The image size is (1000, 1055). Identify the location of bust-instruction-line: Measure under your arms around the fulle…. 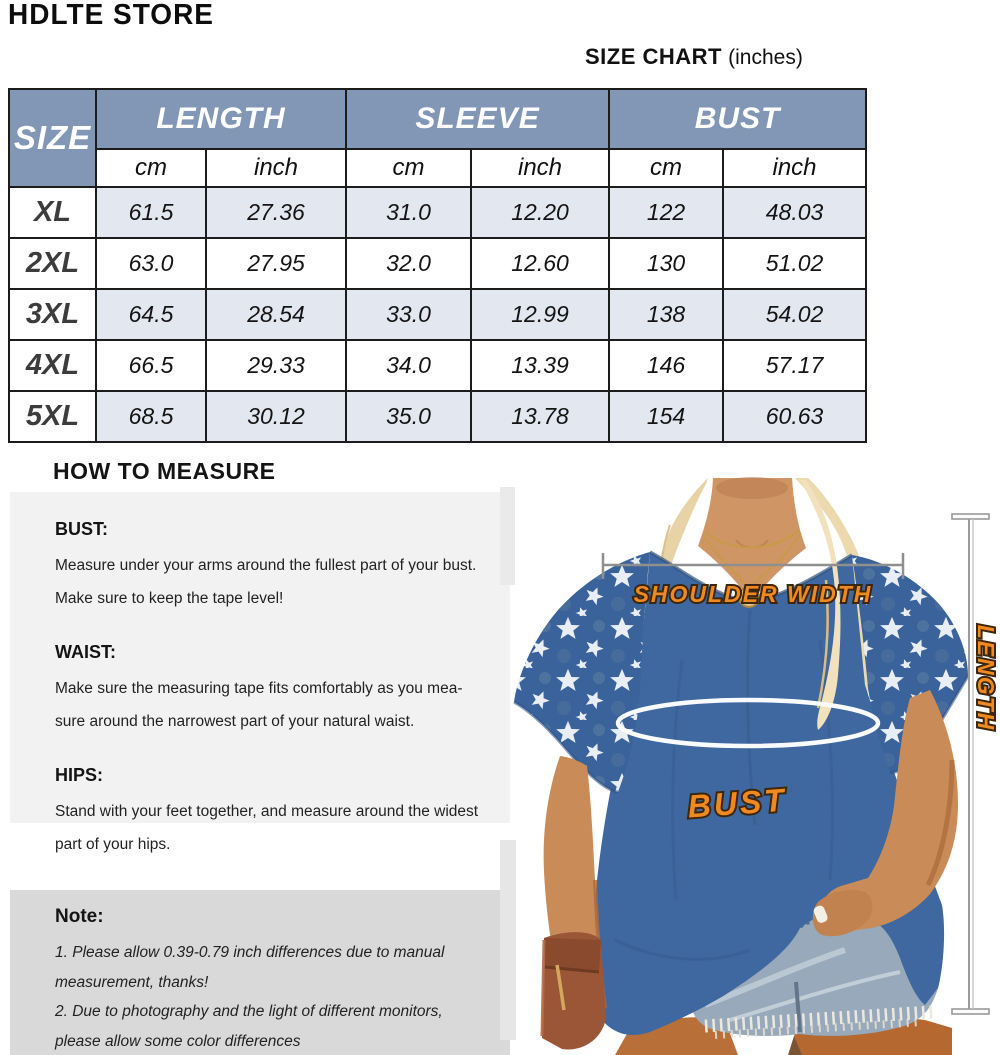
(266, 565).